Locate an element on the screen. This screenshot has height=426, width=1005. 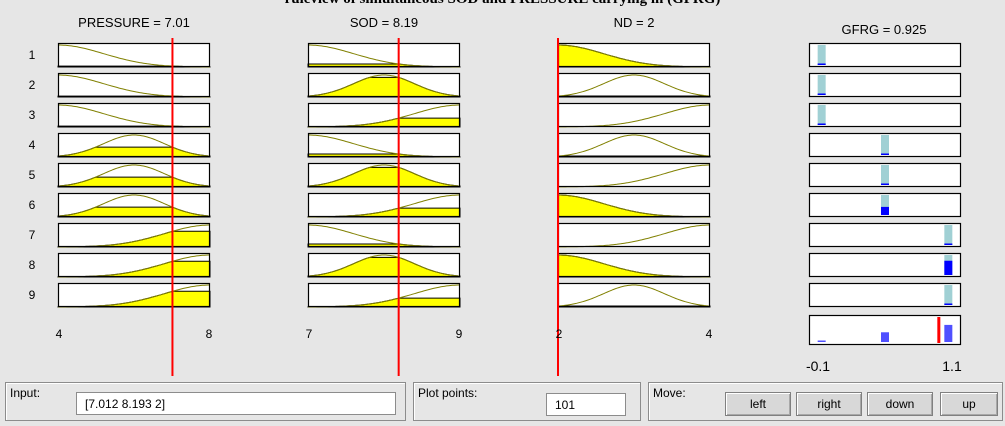
mf-plot-r3-nd is located at coordinates (634, 115).